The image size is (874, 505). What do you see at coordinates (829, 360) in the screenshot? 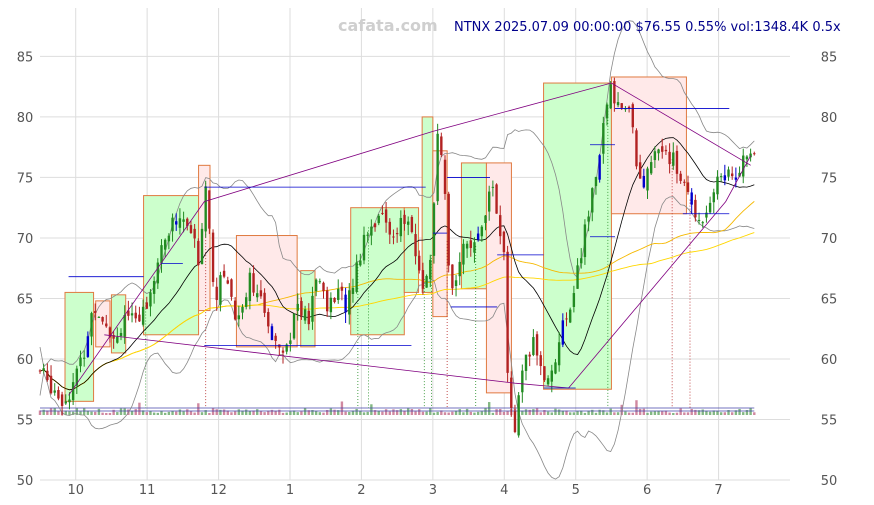
I see `y-tick-label-right: 60` at bounding box center [829, 360].